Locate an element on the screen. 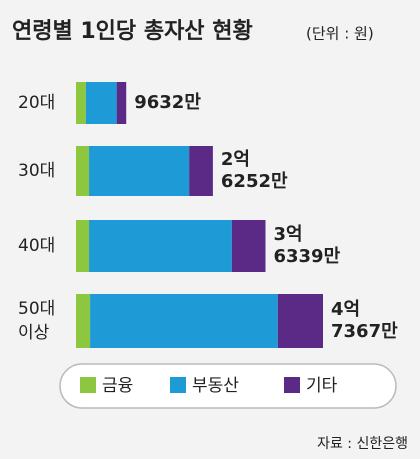  category-label: 50대 이상 is located at coordinates (36, 321).